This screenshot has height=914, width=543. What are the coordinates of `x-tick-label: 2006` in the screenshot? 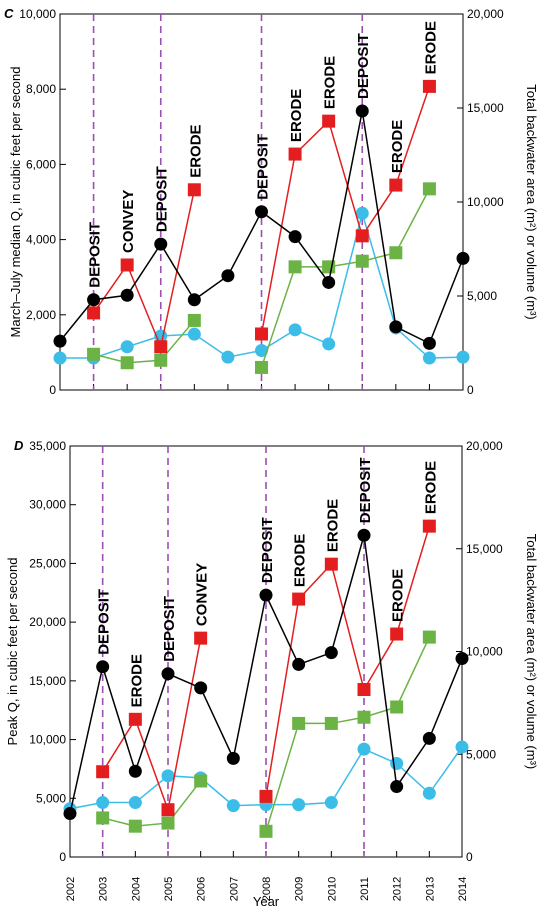 It's located at (202, 889).